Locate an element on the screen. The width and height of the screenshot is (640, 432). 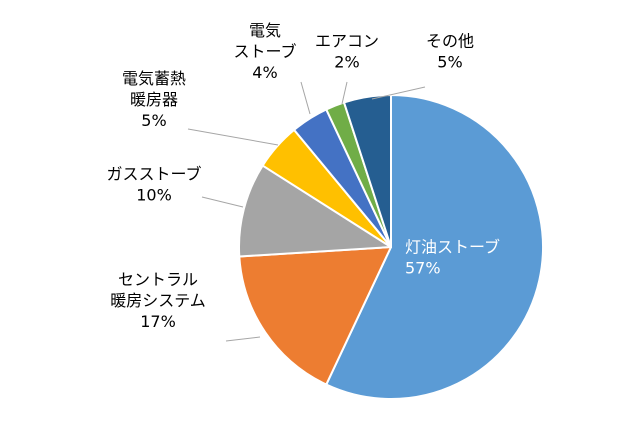
slice-name-label: 暖房システム is located at coordinates (158, 300).